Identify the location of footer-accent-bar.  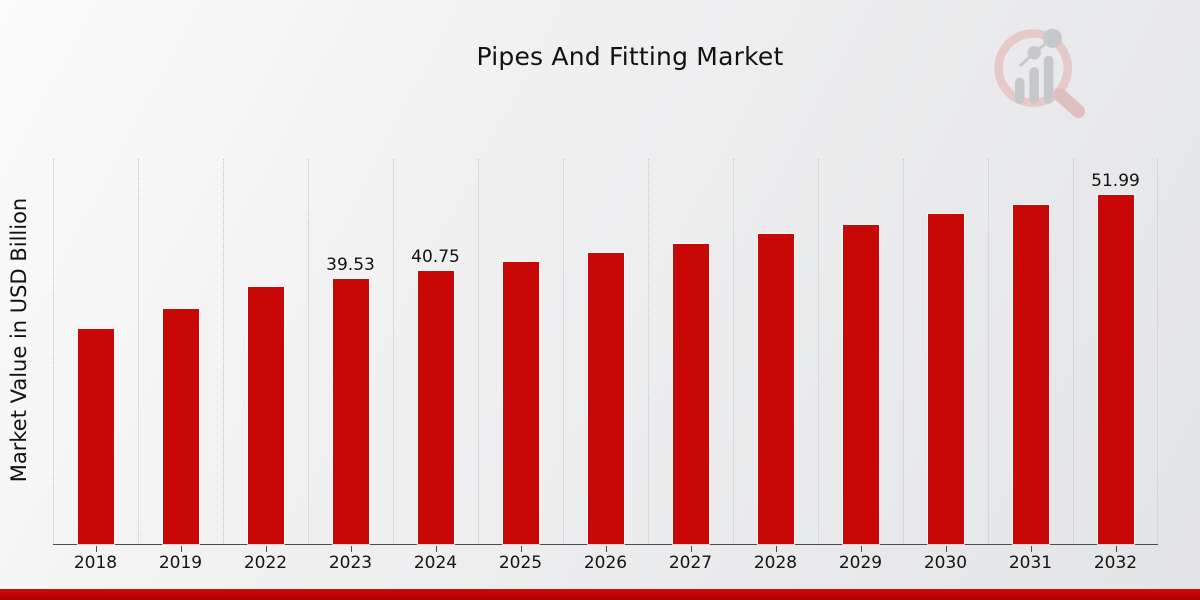
(600, 594).